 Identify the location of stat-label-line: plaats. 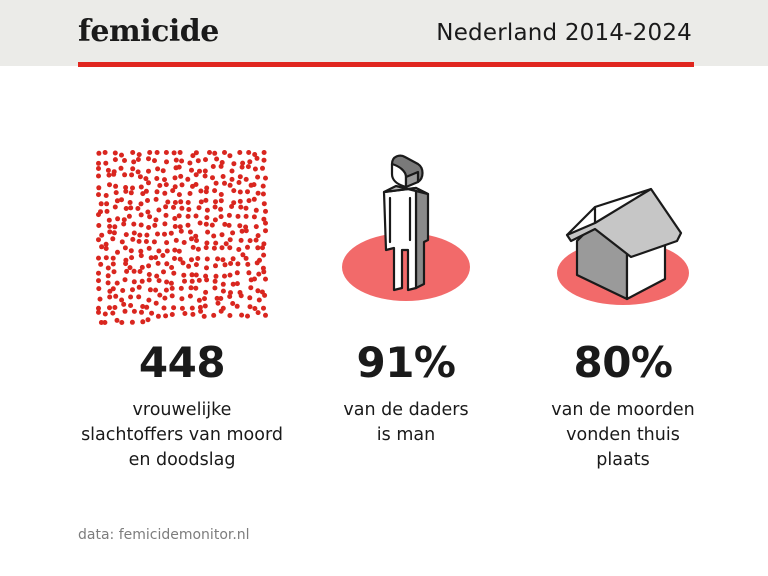
(623, 460).